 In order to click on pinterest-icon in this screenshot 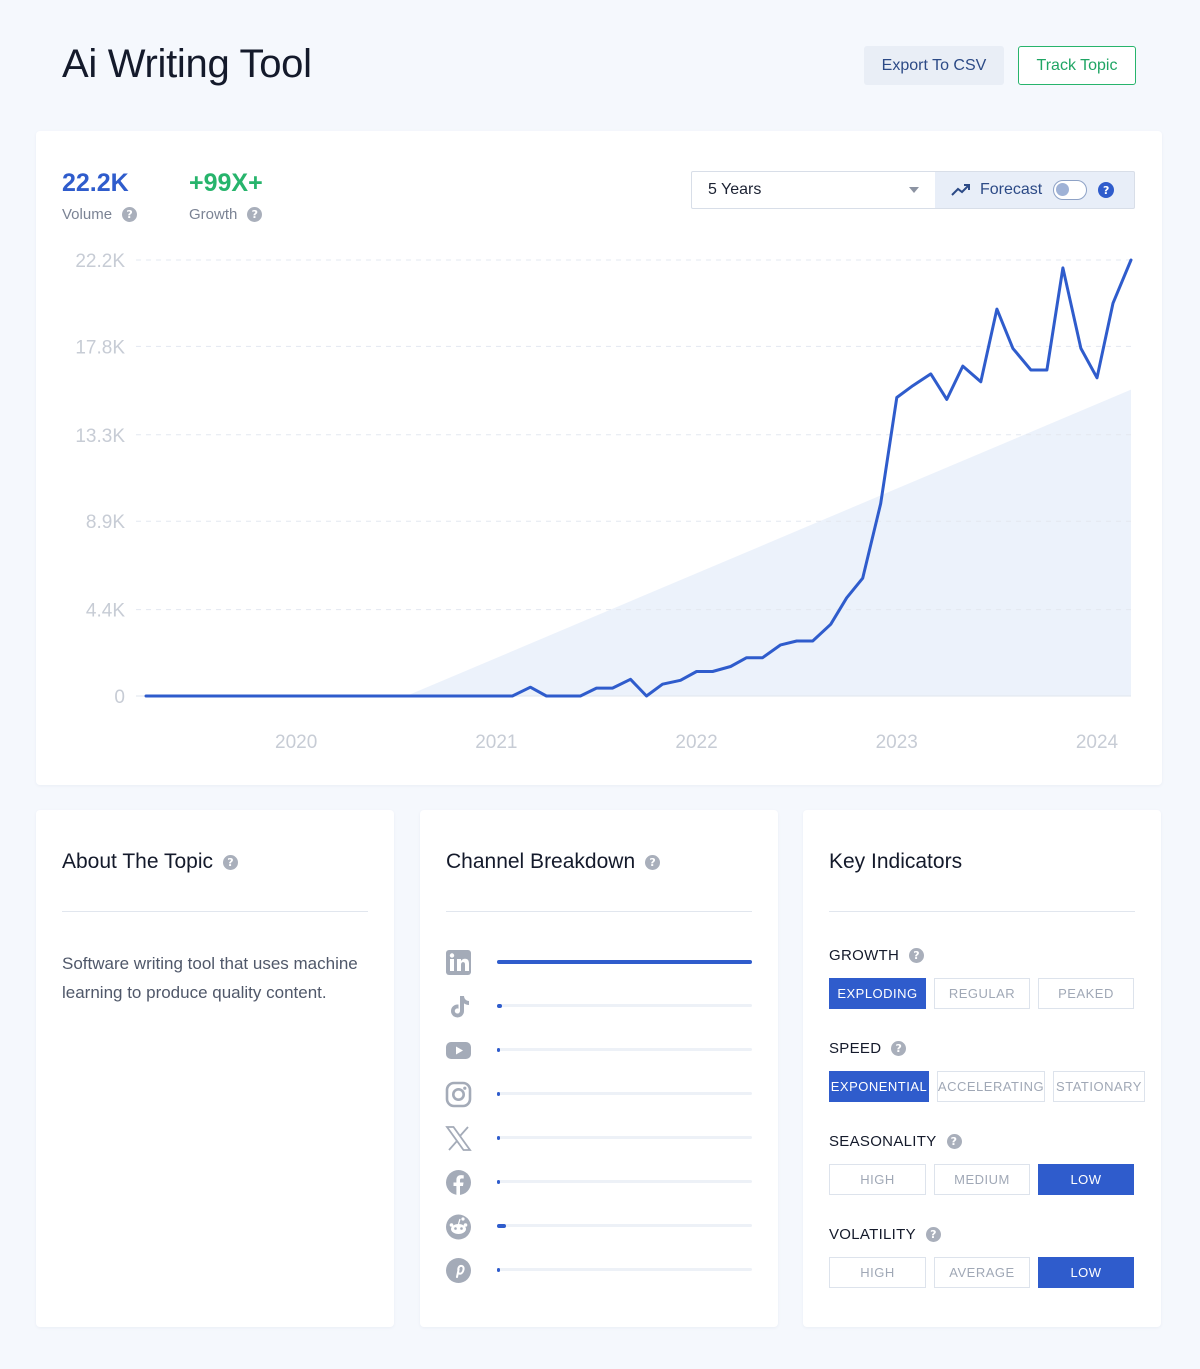, I will do `click(458, 1270)`.